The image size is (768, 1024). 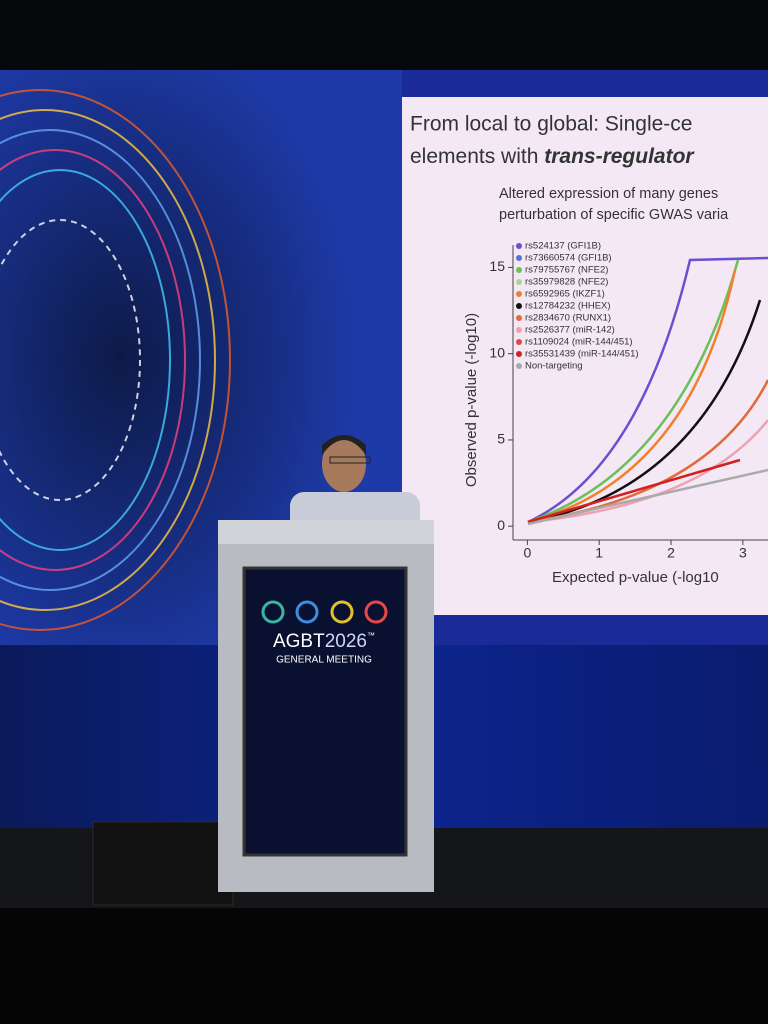 What do you see at coordinates (326, 532) in the screenshot?
I see `podium-top` at bounding box center [326, 532].